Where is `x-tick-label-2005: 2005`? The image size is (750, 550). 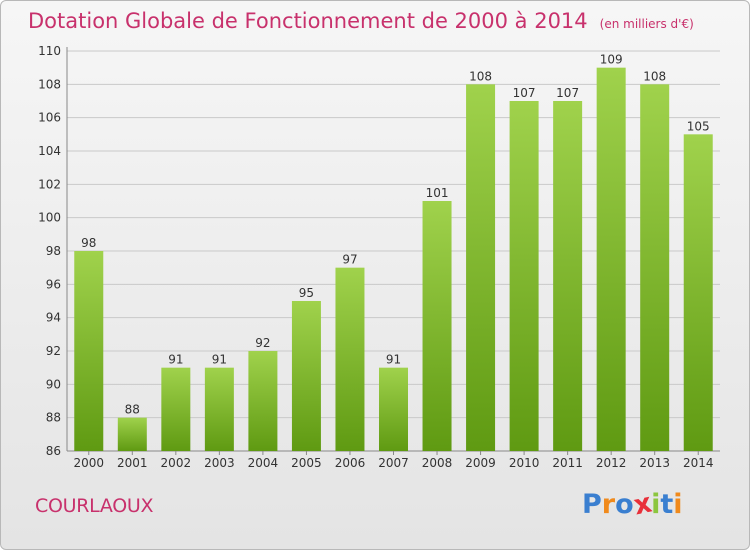 x-tick-label-2005: 2005 is located at coordinates (306, 463).